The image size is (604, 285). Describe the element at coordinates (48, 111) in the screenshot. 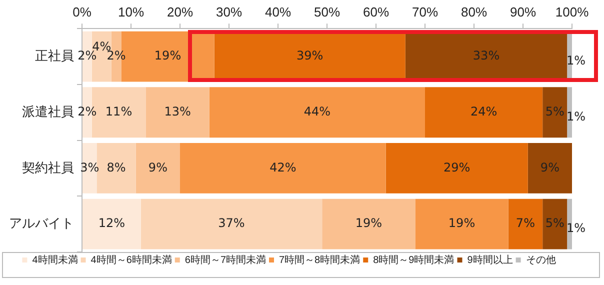

I see `y-tick-label: 派遣社員` at that location.